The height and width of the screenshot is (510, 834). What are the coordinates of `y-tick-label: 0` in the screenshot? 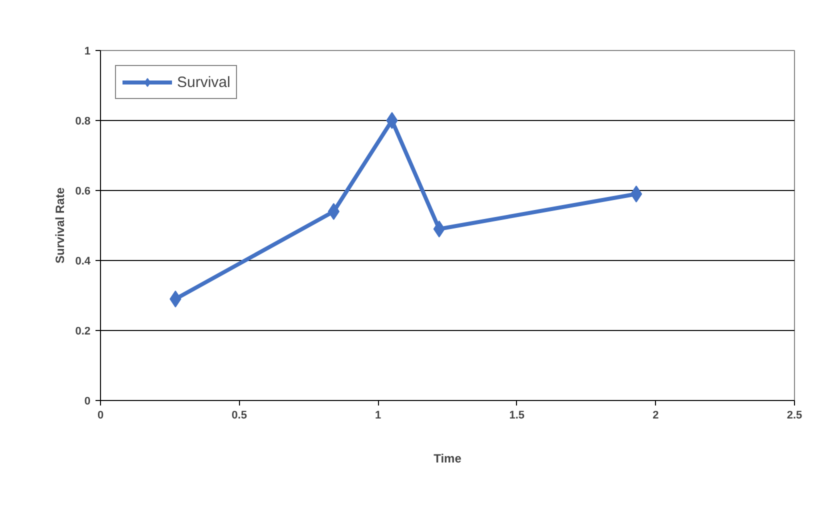 It's located at (87, 402).